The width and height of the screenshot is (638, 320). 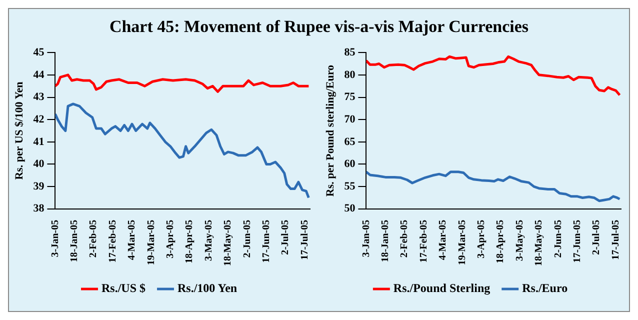 I want to click on y-tick-label: 42, so click(x=39, y=119).